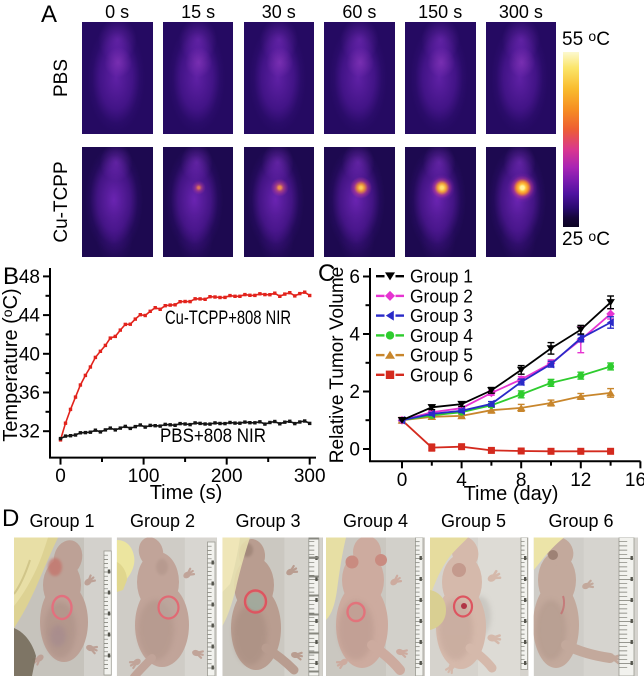  I want to click on svg-text: Group 3, so click(441, 315).